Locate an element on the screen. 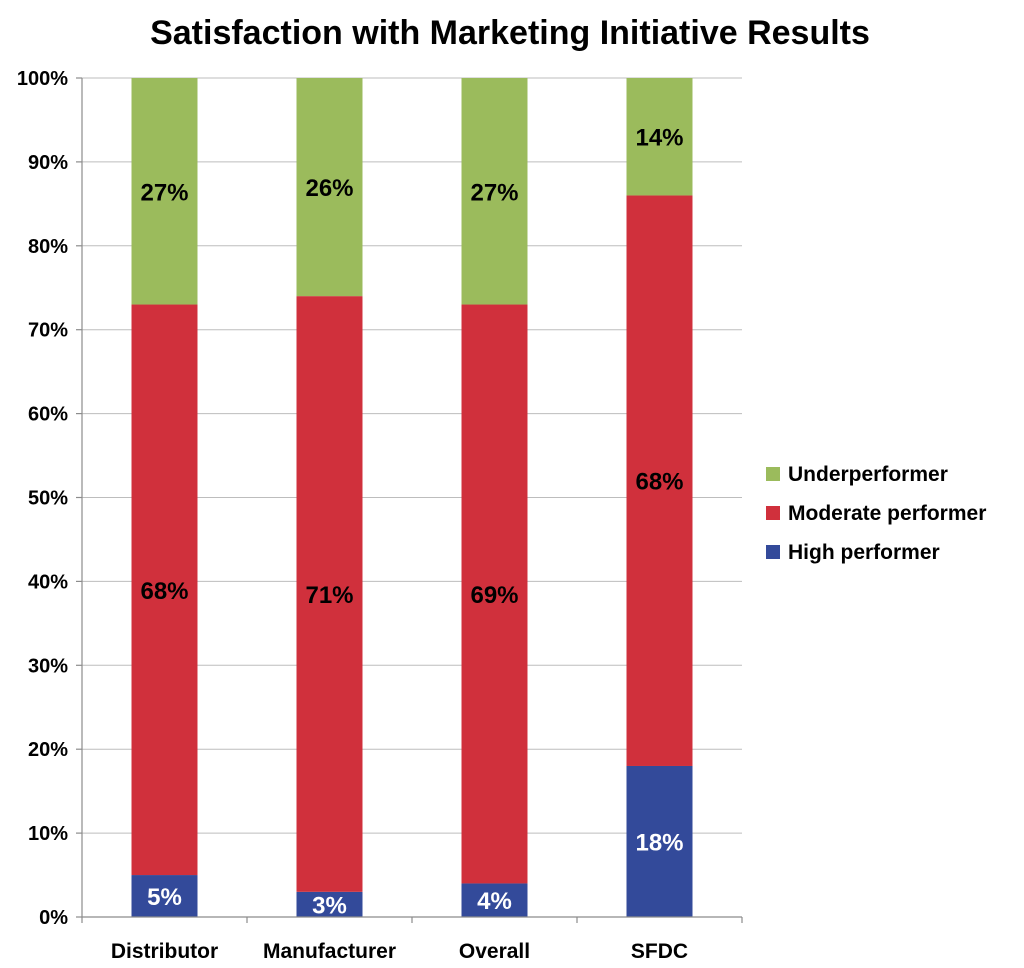  bar-high-performer-distributor is located at coordinates (164, 896).